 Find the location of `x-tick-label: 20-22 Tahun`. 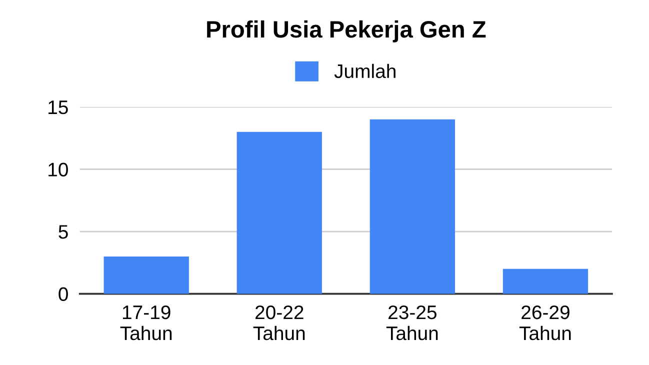

x-tick-label: 20-22 Tahun is located at coordinates (279, 322).